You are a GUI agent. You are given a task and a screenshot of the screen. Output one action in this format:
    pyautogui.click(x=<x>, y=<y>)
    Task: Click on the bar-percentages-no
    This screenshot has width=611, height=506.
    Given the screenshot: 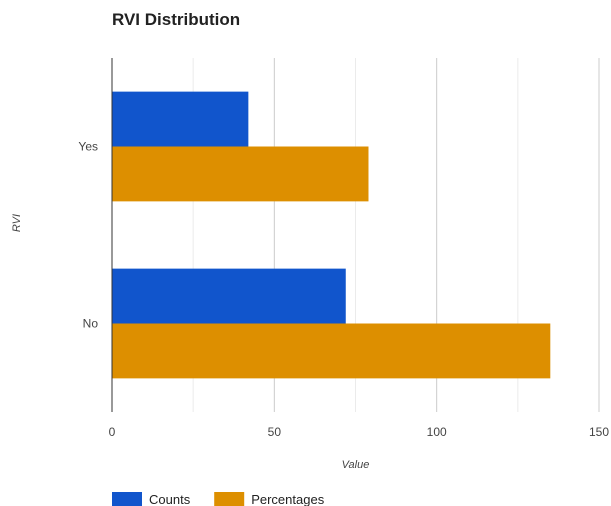 What is the action you would take?
    pyautogui.click(x=331, y=351)
    